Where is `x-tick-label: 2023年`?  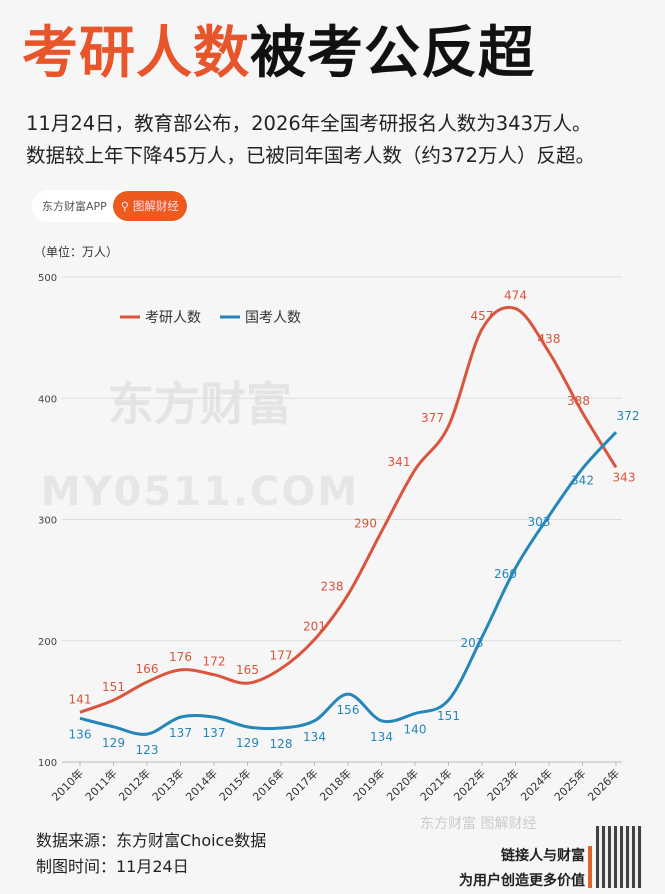
x-tick-label: 2023年 is located at coordinates (502, 784).